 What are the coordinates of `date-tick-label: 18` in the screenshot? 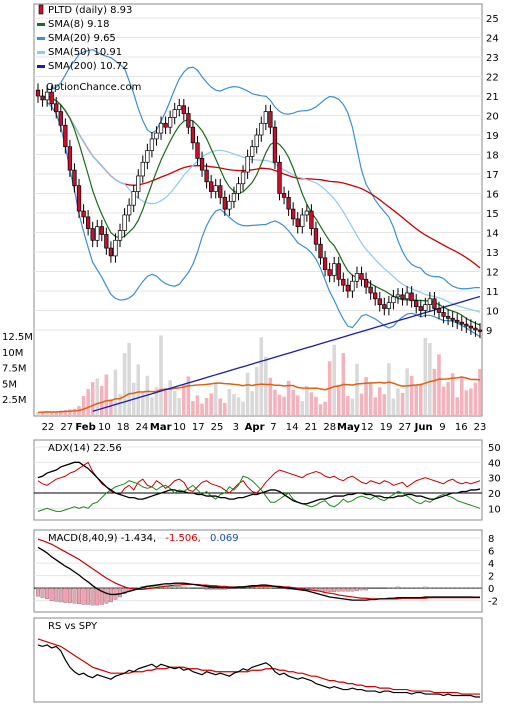 It's located at (123, 427).